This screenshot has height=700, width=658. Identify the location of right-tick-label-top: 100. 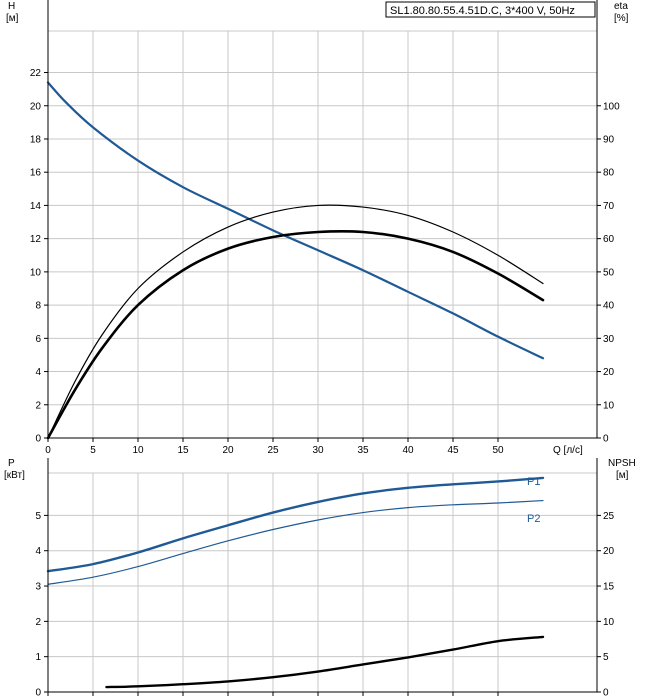
(611, 106).